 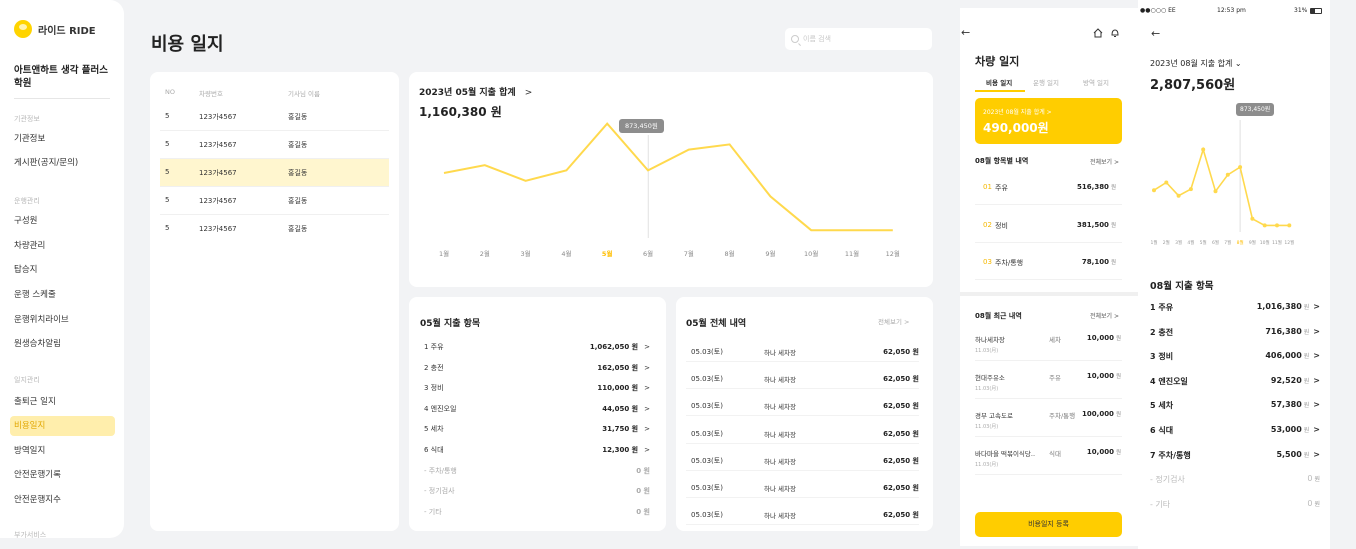 What do you see at coordinates (1048, 457) in the screenshot?
I see `recent-row: 바다마을 떡볶이식당.. 11.03(月) 식대 10,000 원` at bounding box center [1048, 457].